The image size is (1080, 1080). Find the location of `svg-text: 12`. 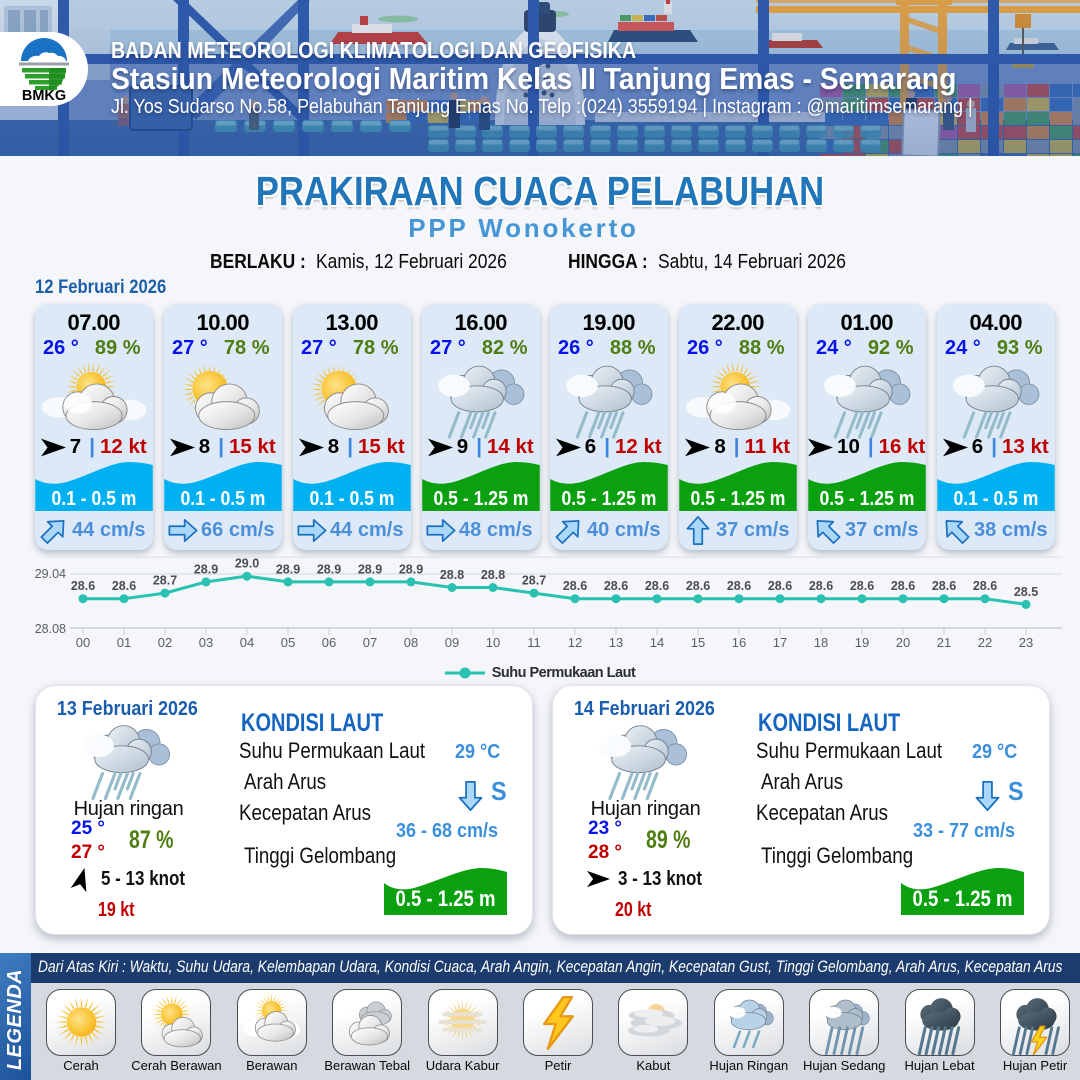

svg-text: 12 is located at coordinates (575, 642).